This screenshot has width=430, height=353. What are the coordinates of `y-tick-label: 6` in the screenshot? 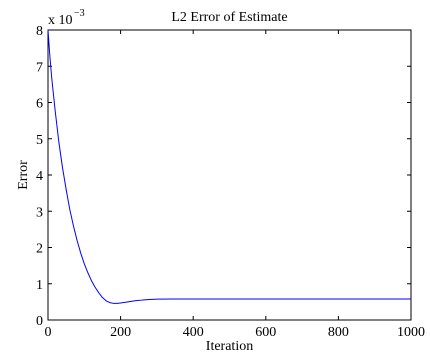 It's located at (39, 104).